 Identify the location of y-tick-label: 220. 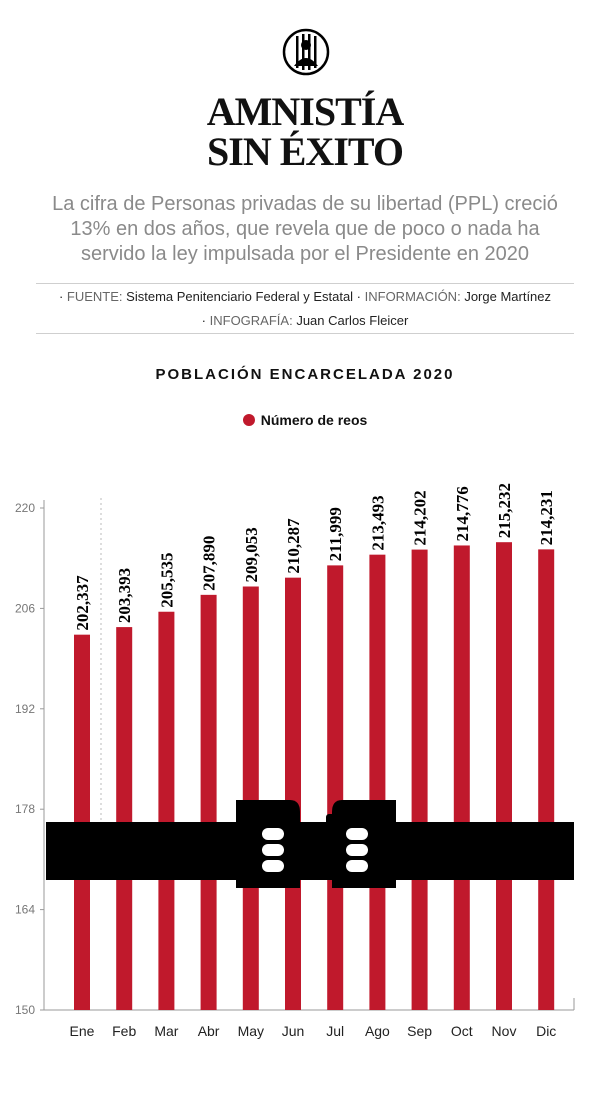
(25, 508).